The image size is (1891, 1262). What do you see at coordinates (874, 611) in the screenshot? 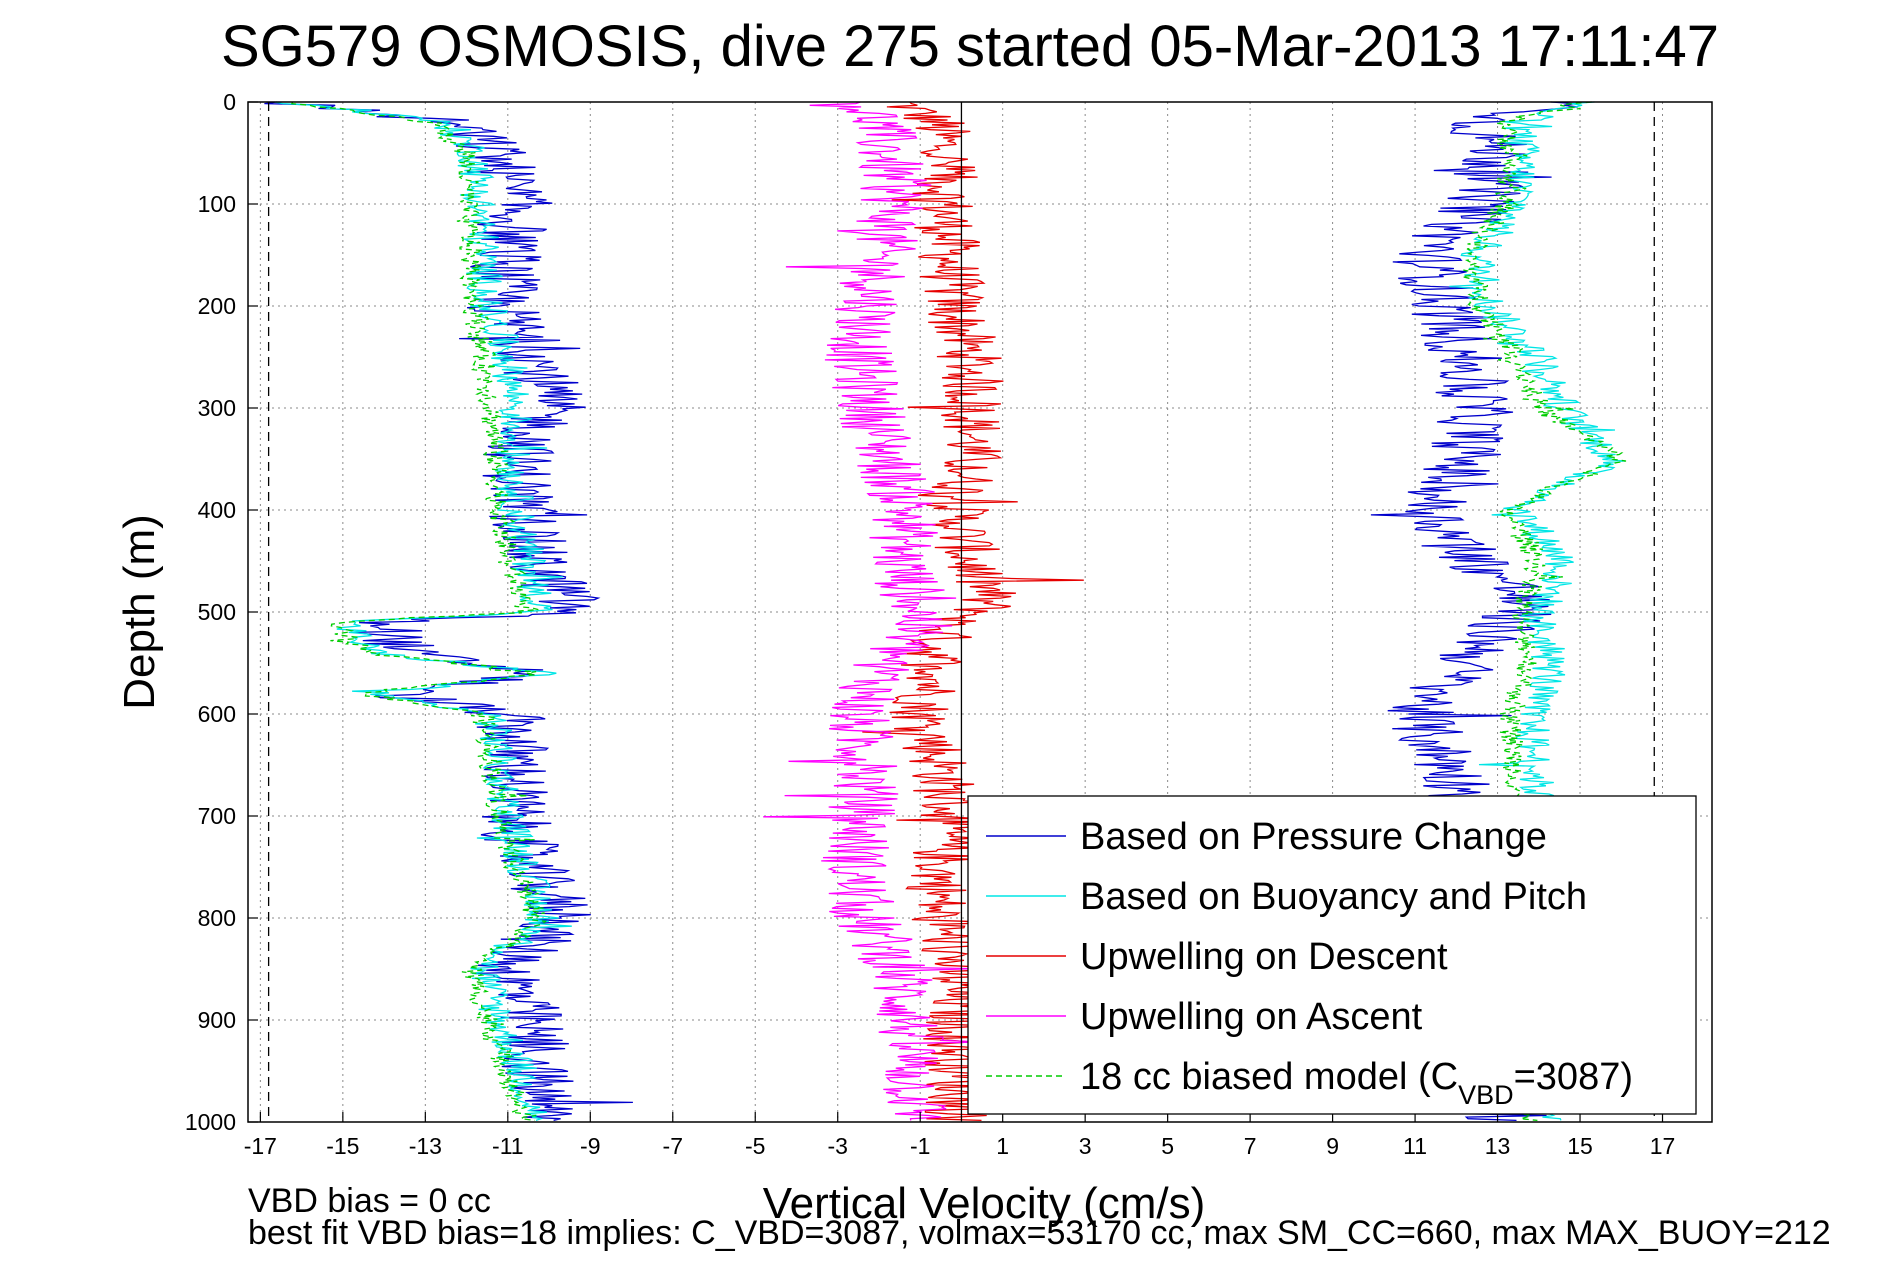
I see `series-line-upwelling-on-ascent-profile` at bounding box center [874, 611].